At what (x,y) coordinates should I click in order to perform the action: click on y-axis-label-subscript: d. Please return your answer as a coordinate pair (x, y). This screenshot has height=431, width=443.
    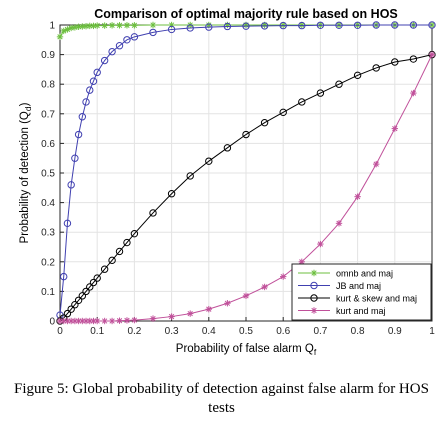
    Looking at the image, I should click on (28, 108).